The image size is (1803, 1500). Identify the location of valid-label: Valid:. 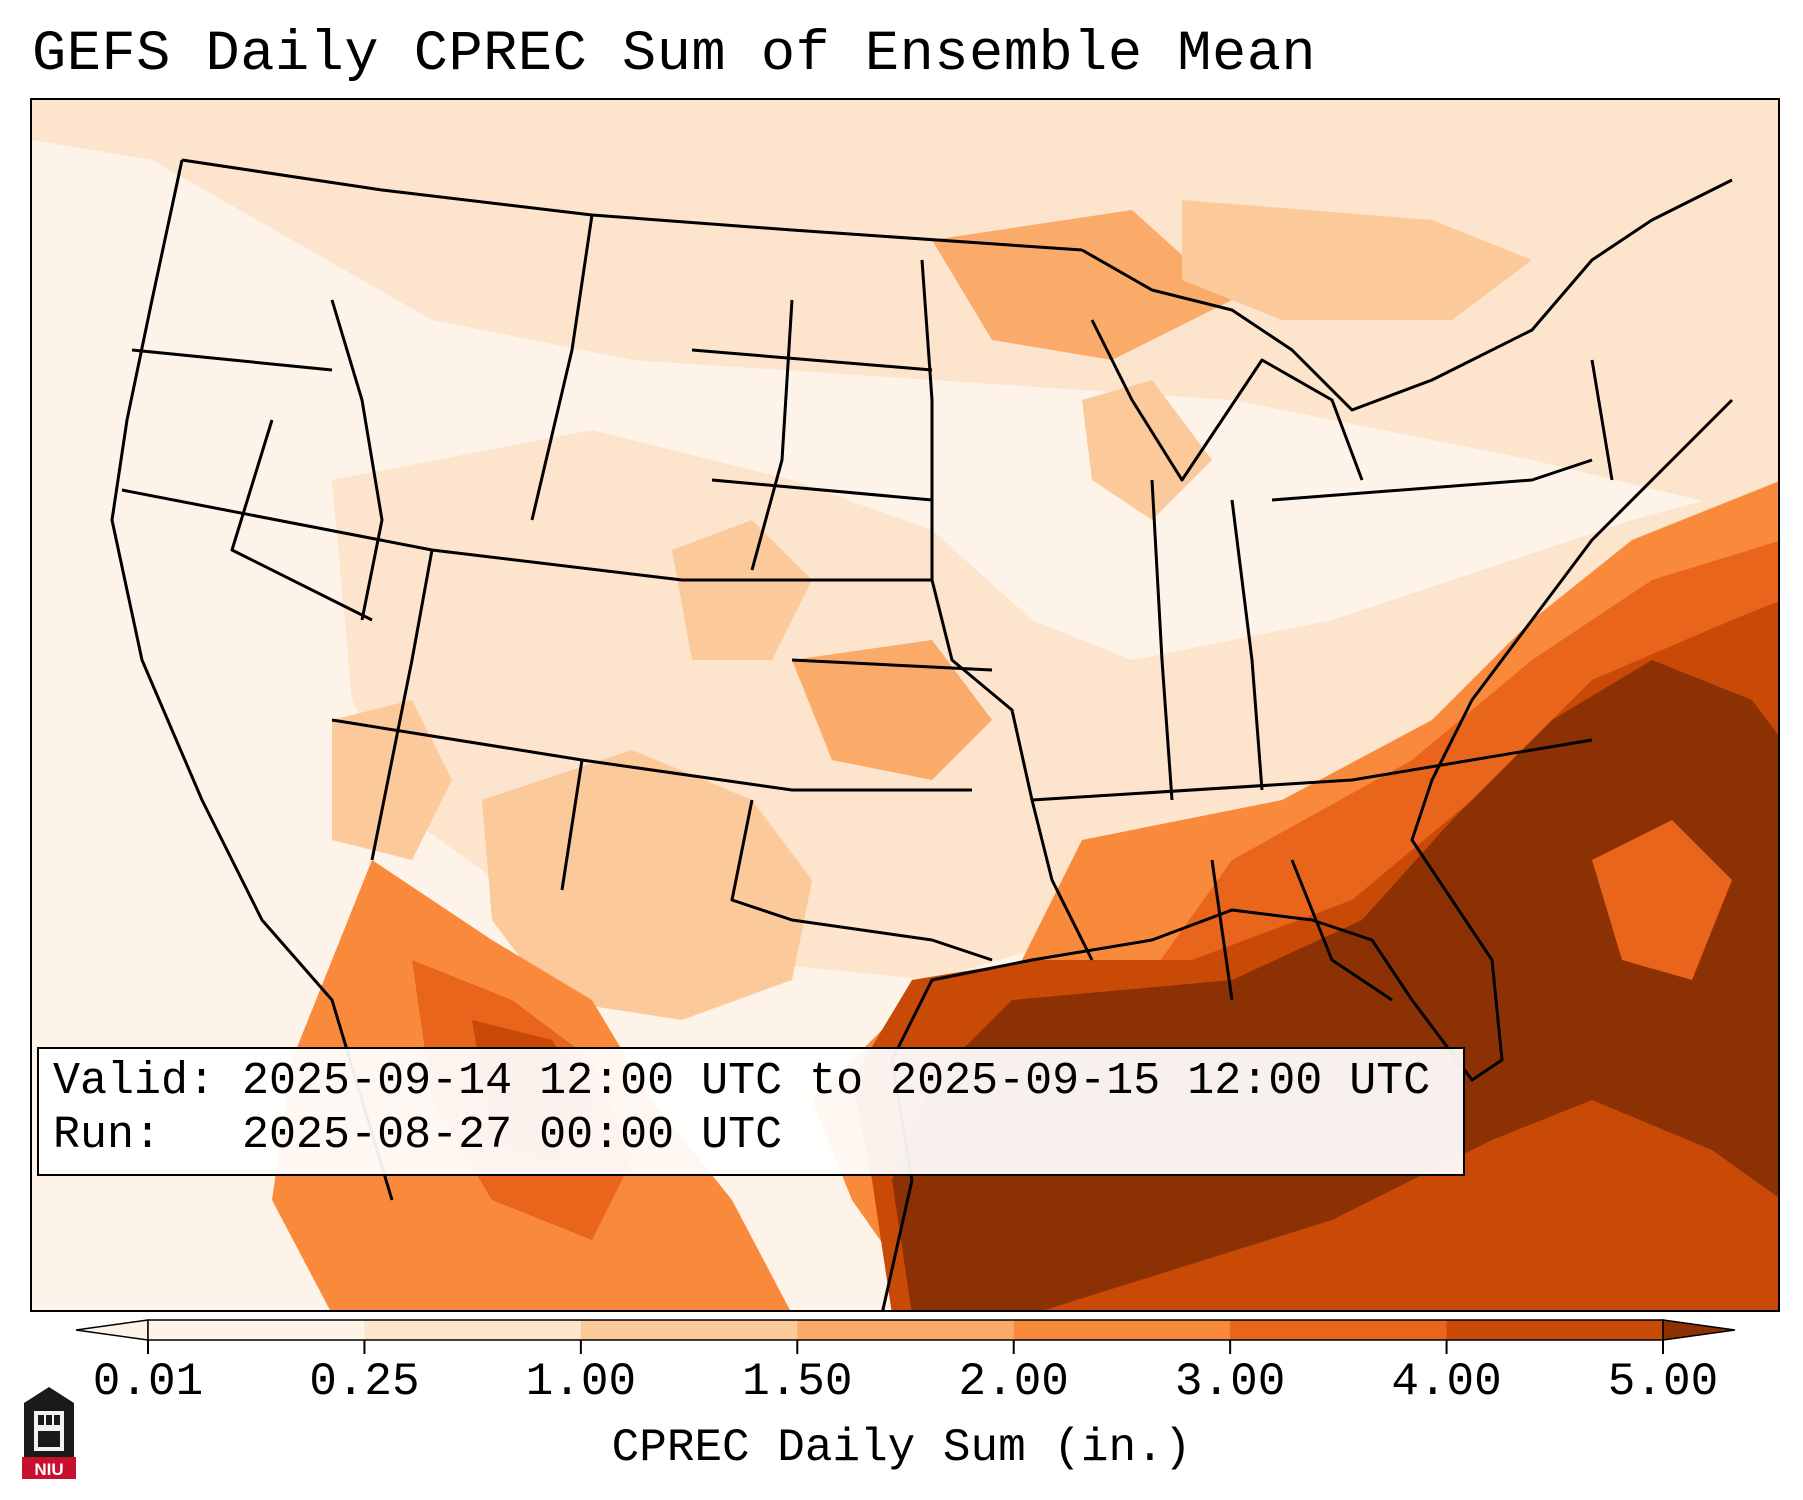
(134, 1081).